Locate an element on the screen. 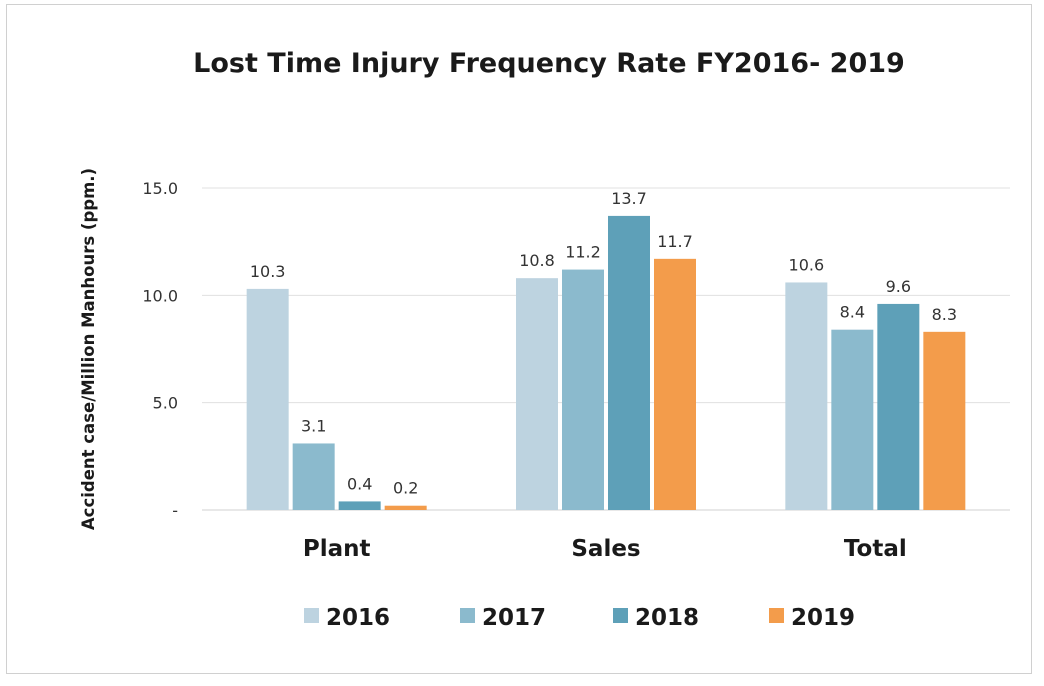 This screenshot has width=1044, height=686. data-label: 10.3 is located at coordinates (268, 271).